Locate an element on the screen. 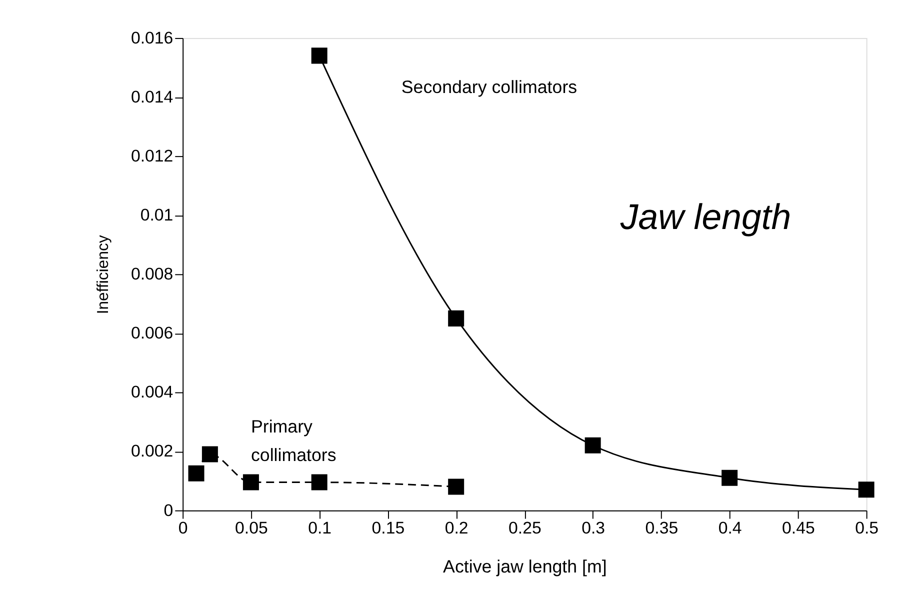 The image size is (908, 613). x-tick-label: 0.25 is located at coordinates (525, 528).